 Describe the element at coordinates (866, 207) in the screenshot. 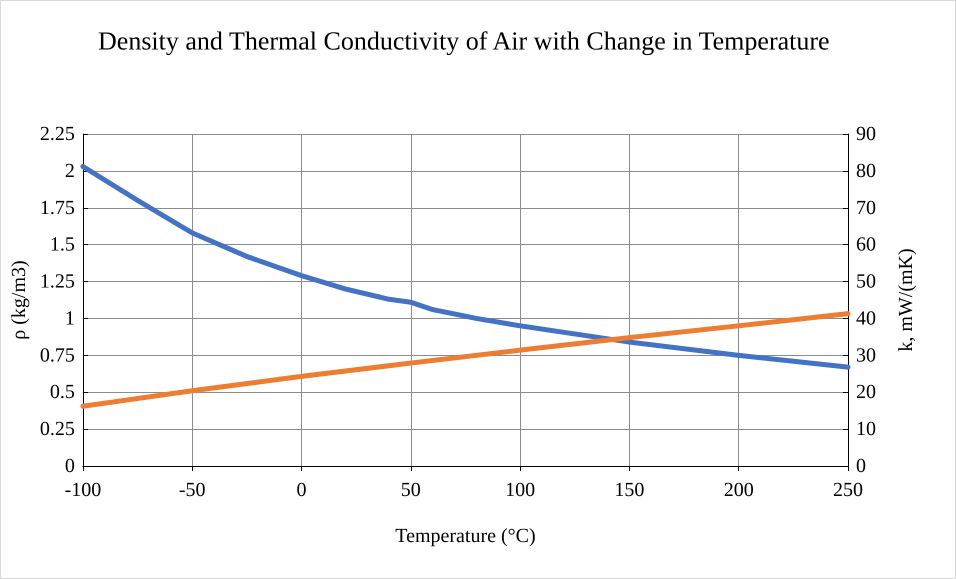

I see `y2-tick-label: 70` at that location.